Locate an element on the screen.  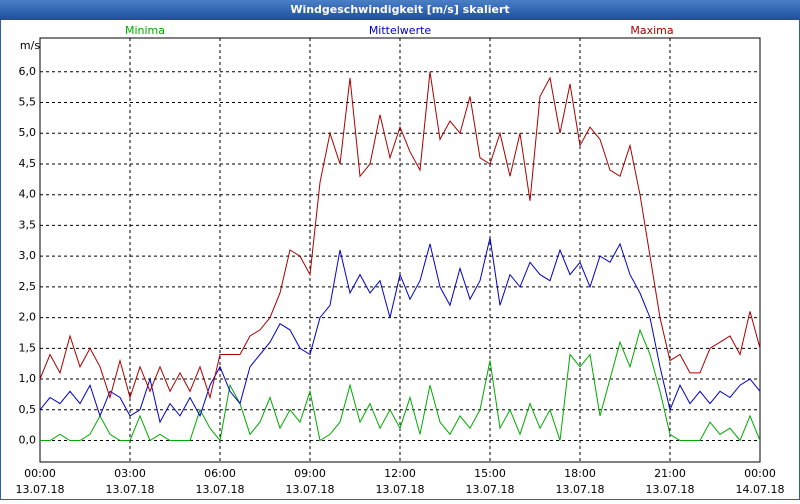
y-tick-label: 1,5 is located at coordinates (28, 347).